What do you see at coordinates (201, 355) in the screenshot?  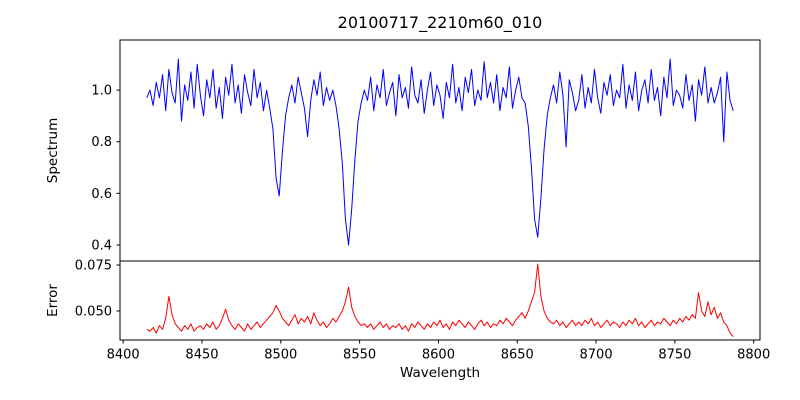 I see `x-tick-label: 8450` at bounding box center [201, 355].